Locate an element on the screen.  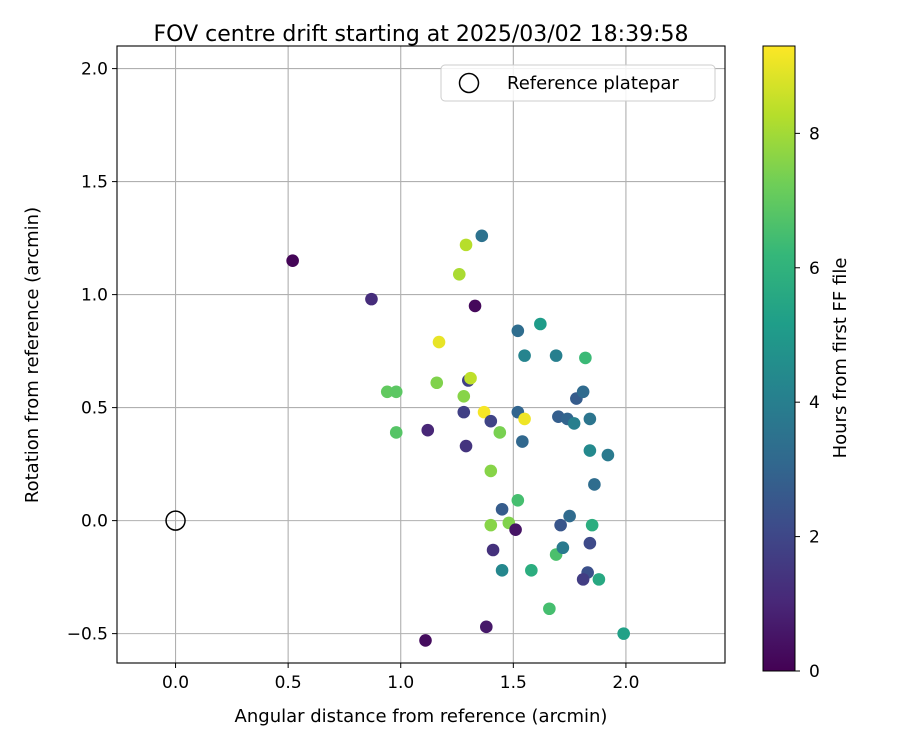
y-tick-label: 0.5 is located at coordinates (94, 409).